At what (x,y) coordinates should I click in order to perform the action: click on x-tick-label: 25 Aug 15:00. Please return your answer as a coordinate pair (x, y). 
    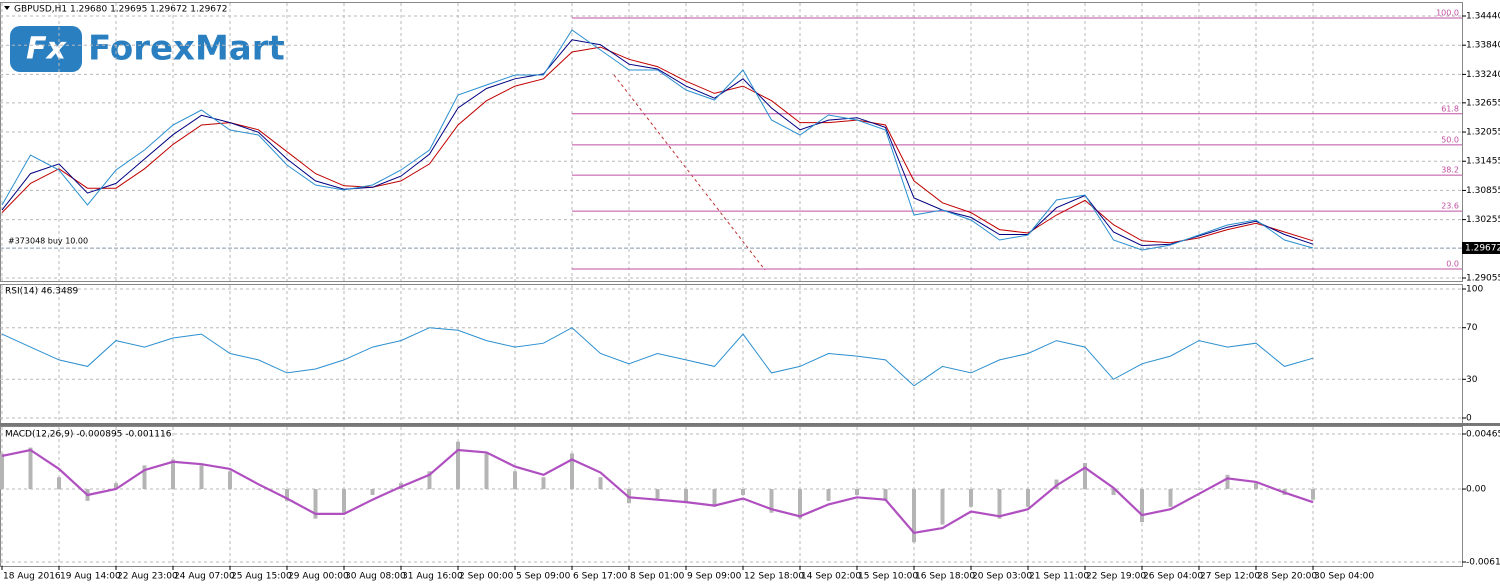
    Looking at the image, I should click on (261, 577).